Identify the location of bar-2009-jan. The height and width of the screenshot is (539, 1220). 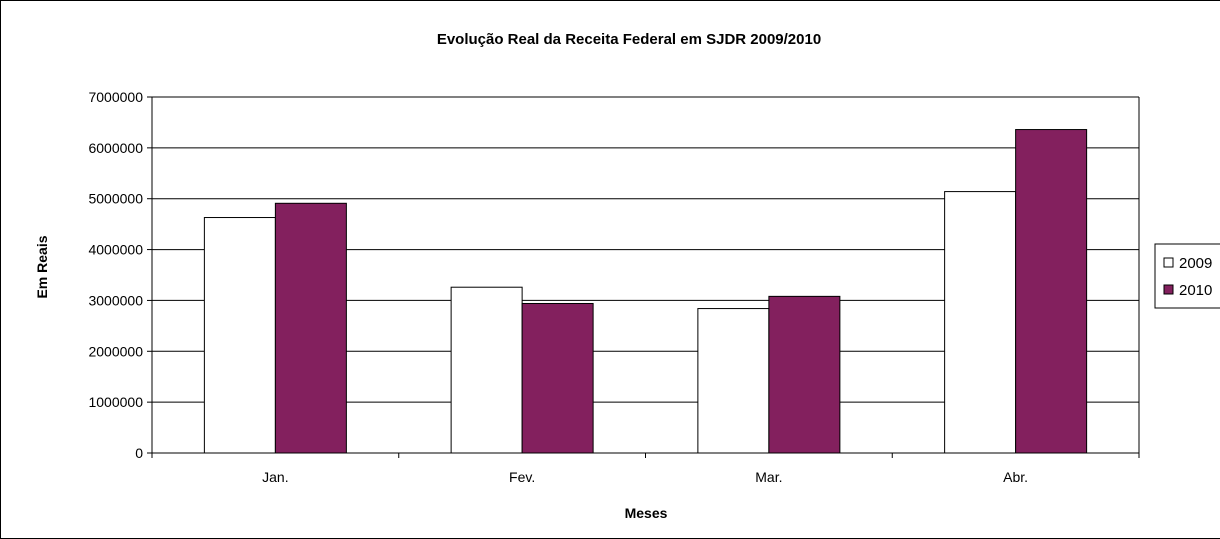
(239, 335).